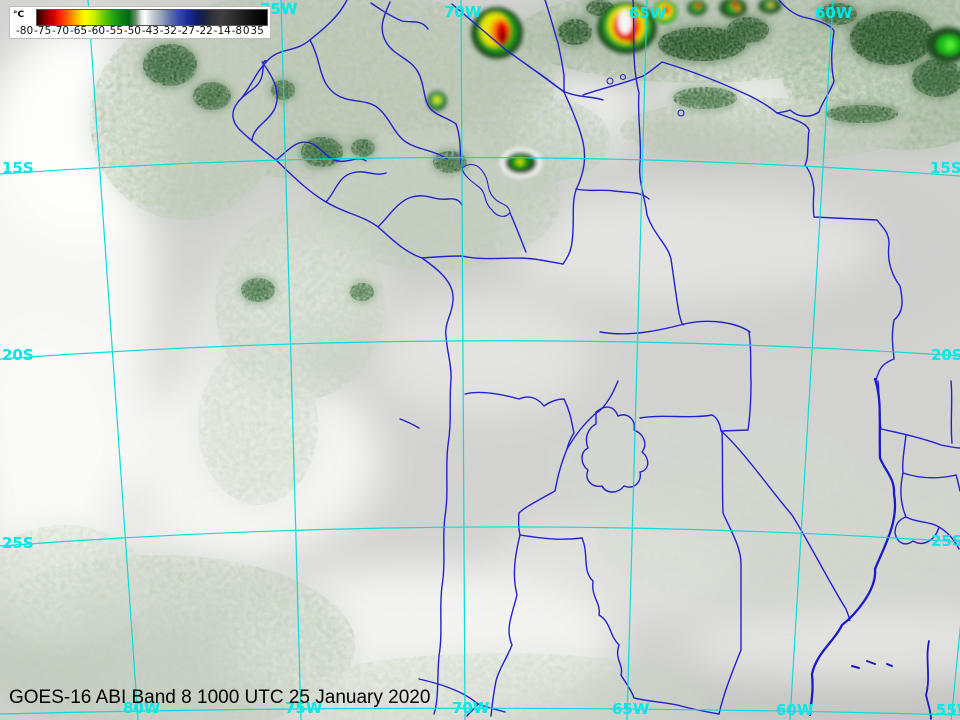 This screenshot has width=960, height=720. Describe the element at coordinates (42, 31) in the screenshot. I see `colorbar-tick: -75` at that location.